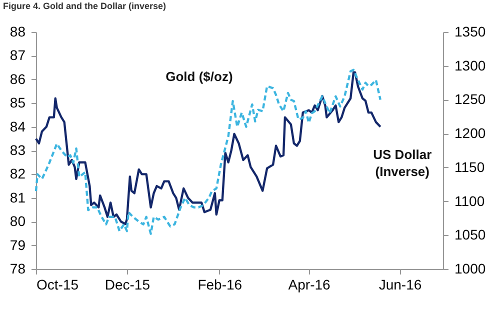  What do you see at coordinates (57, 284) in the screenshot?
I see `x-tick-label: Oct-15` at bounding box center [57, 284].